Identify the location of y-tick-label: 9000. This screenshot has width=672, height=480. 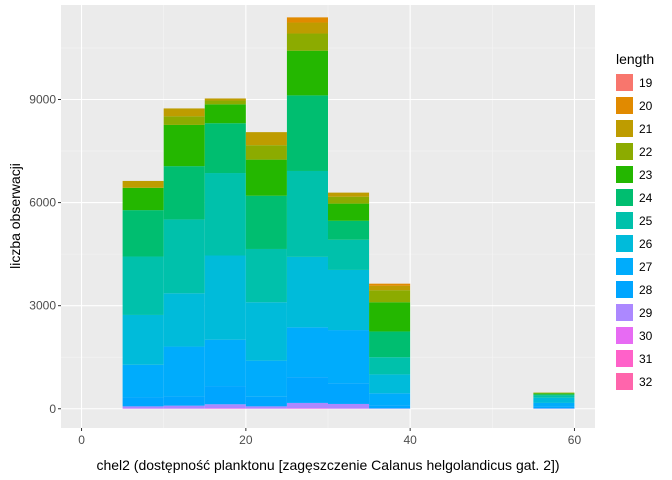
(42, 99).